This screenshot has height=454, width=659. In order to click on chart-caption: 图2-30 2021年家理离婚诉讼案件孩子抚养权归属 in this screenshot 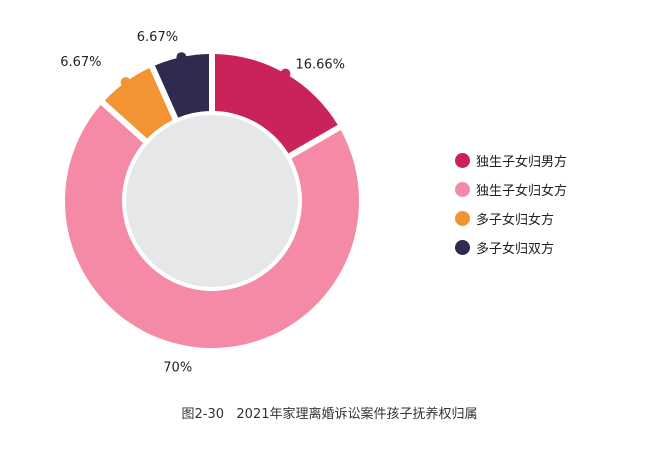, I will do `click(329, 414)`.